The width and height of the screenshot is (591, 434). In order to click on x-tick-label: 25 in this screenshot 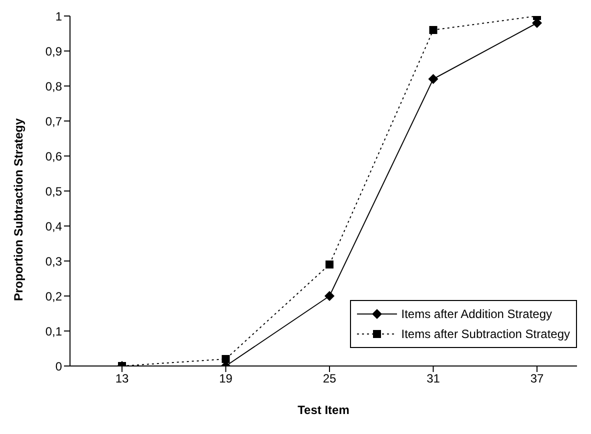, I will do `click(329, 379)`.